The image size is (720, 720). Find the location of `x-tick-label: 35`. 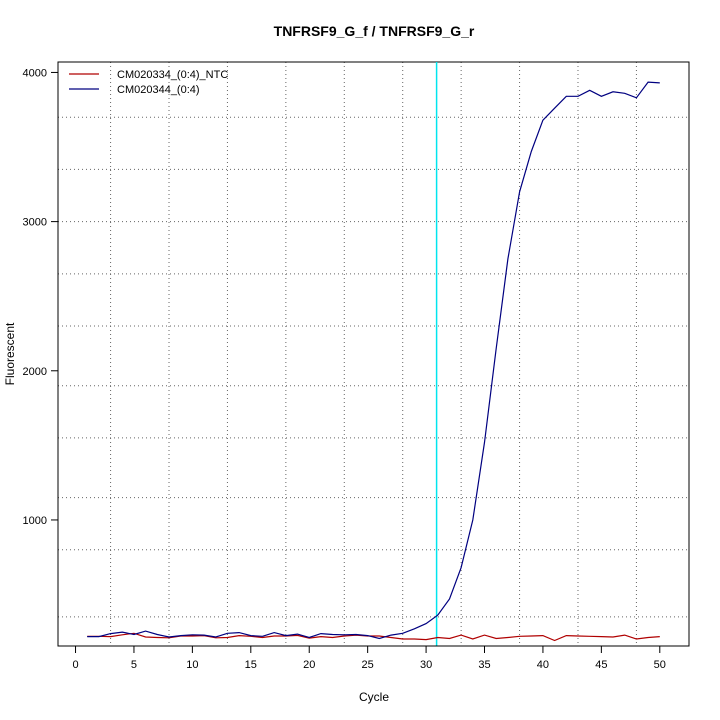

x-tick-label: 35 is located at coordinates (484, 665).